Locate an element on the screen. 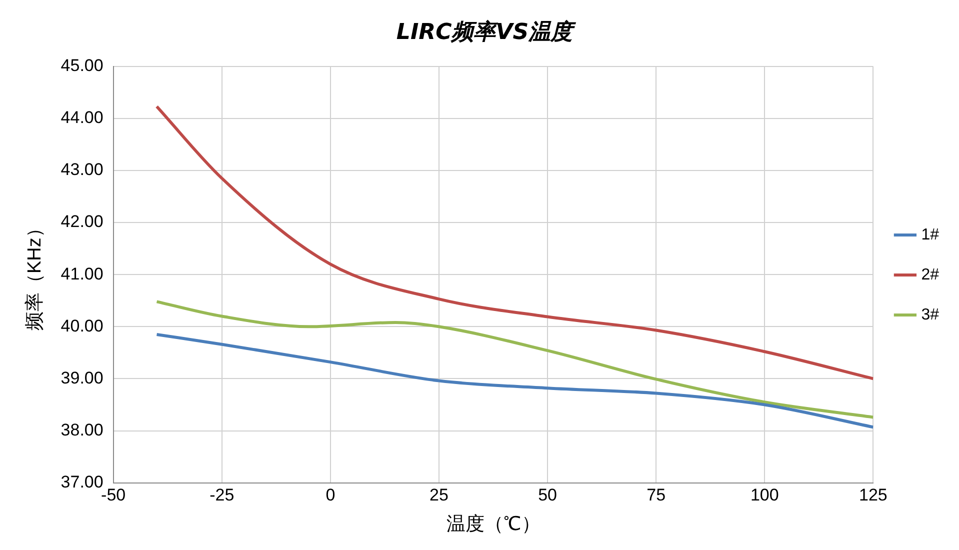 The width and height of the screenshot is (959, 550). x-axis-title: 温度（℃） is located at coordinates (493, 523).